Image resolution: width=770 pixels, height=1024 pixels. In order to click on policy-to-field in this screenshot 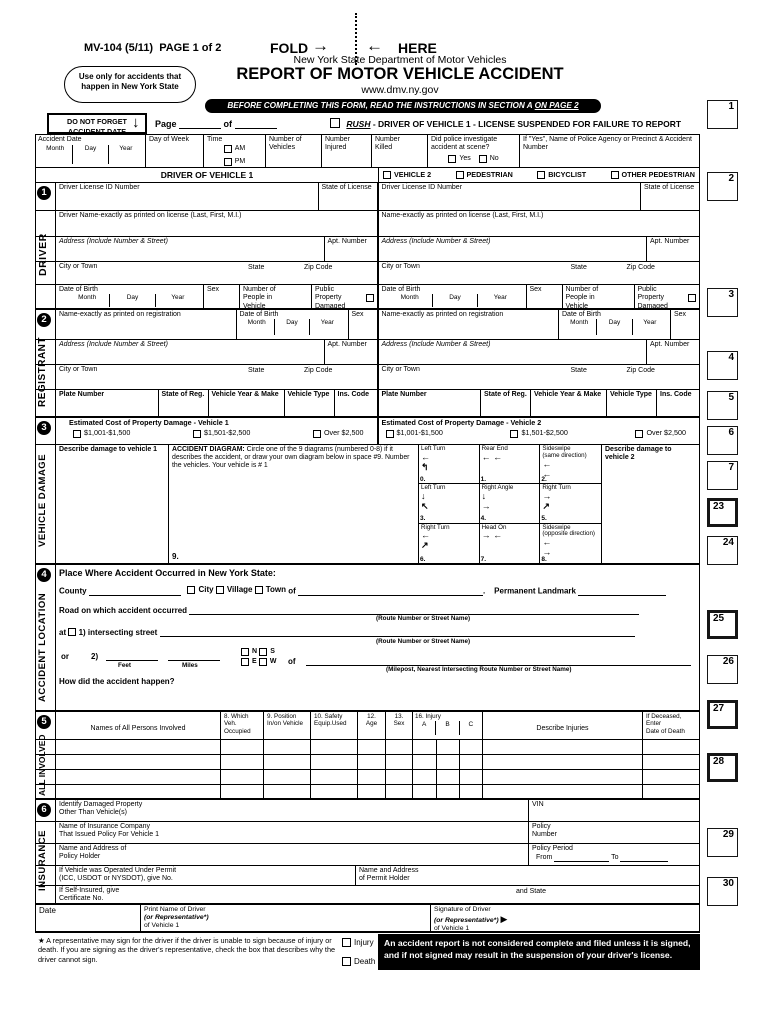, I will do `click(644, 858)`.